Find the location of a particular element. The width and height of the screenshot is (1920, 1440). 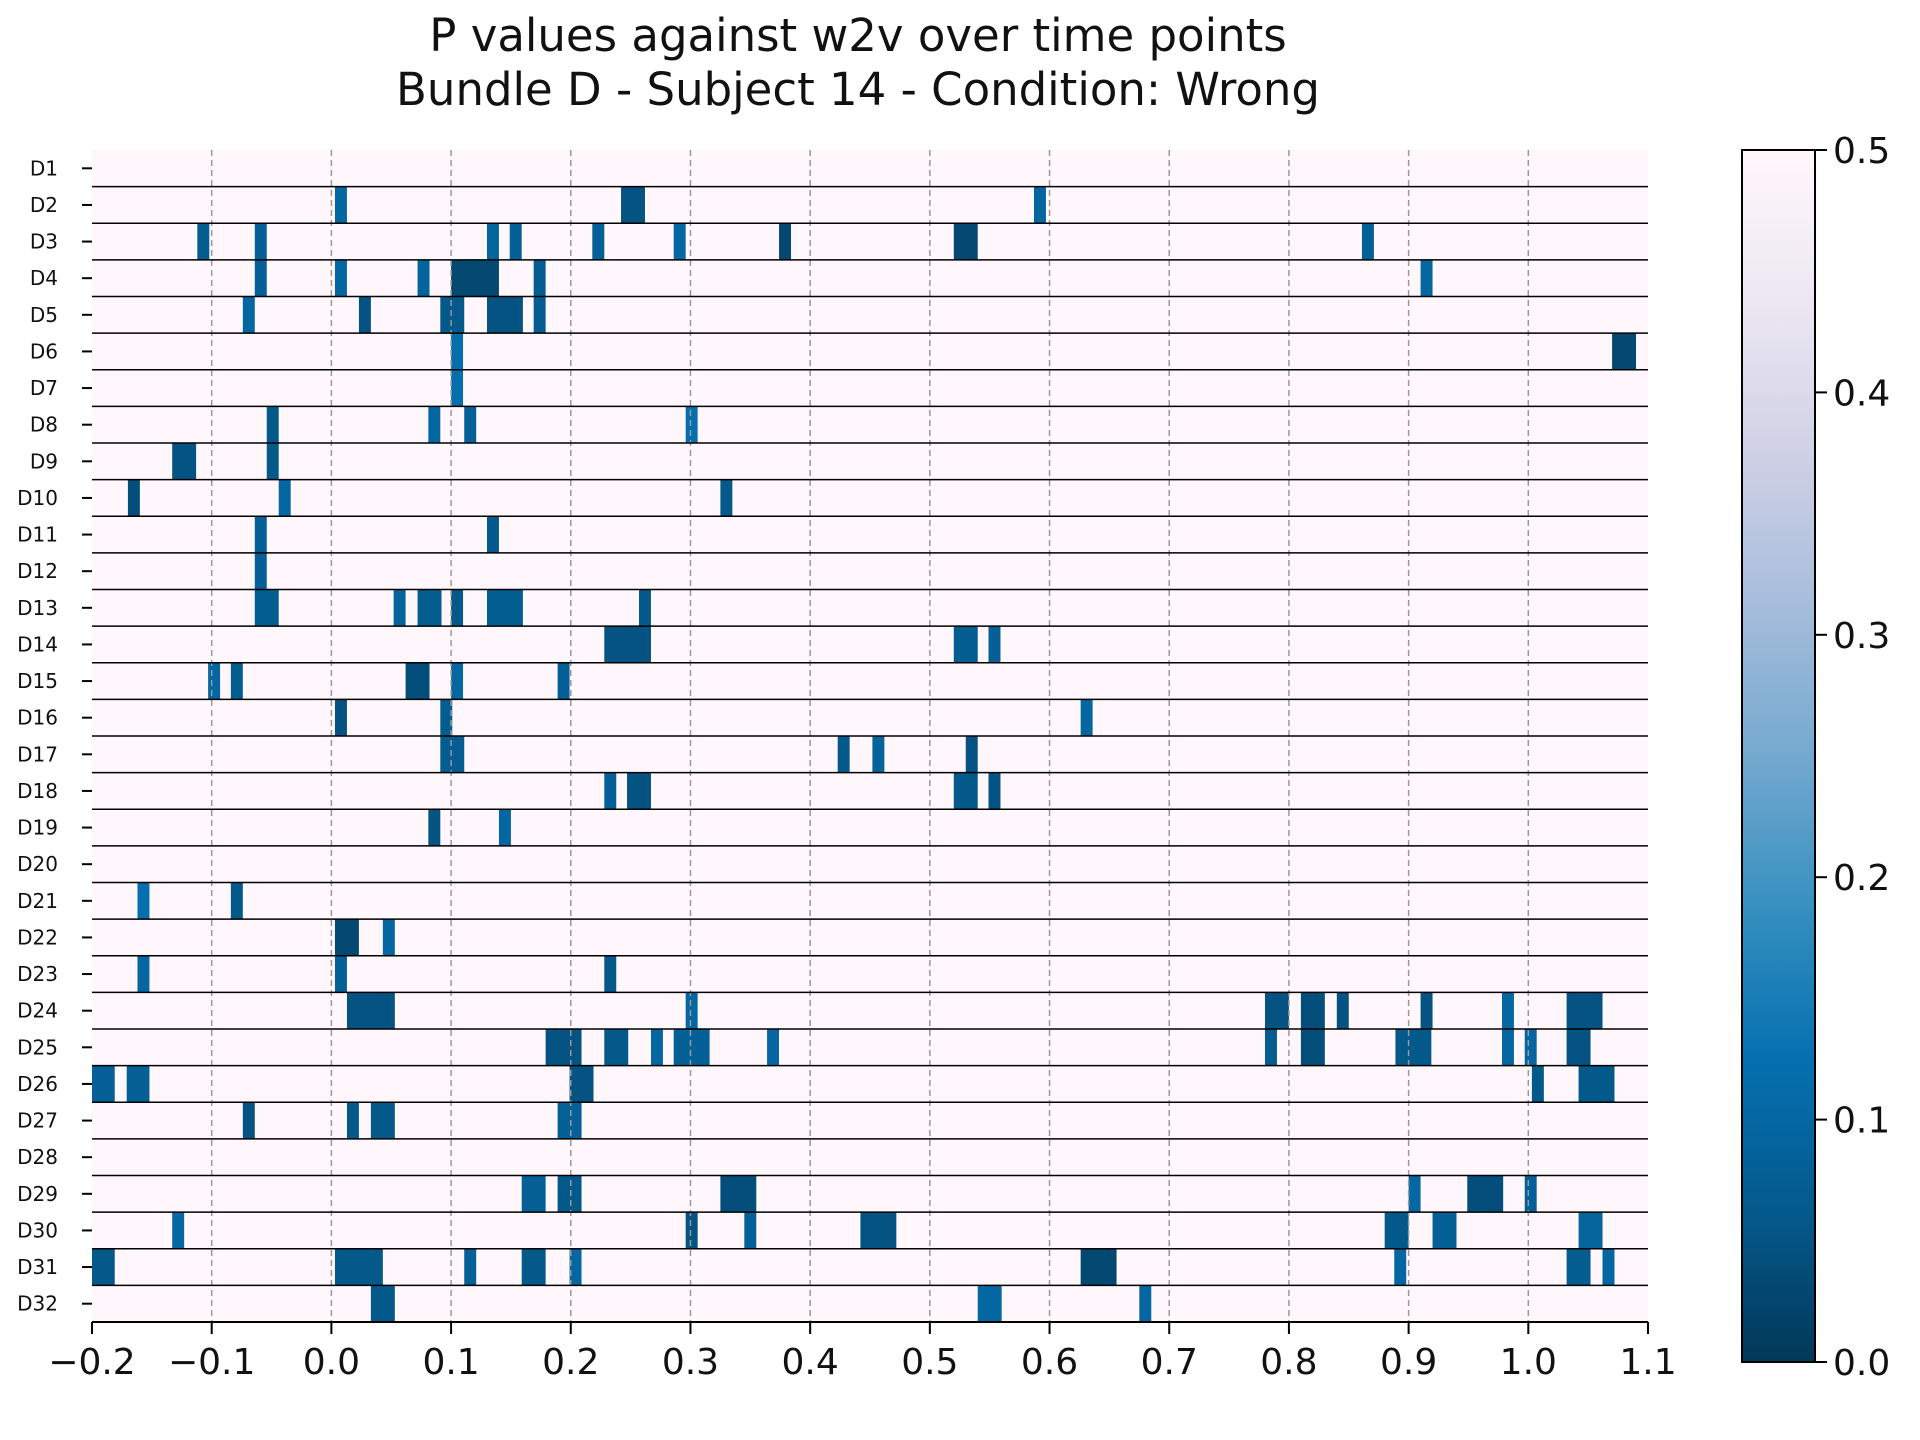

row-label: D20 is located at coordinates (37, 864).